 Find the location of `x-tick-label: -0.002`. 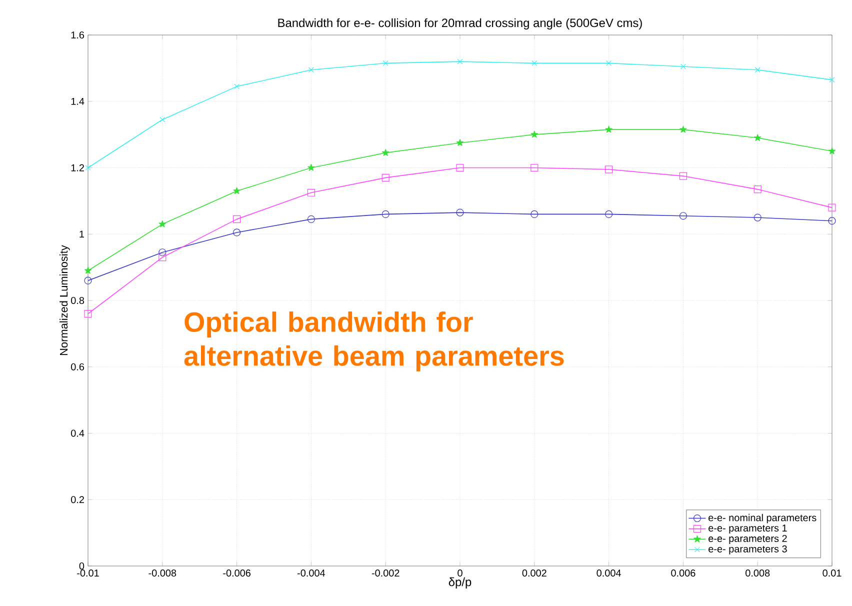

x-tick-label: -0.002 is located at coordinates (386, 573).